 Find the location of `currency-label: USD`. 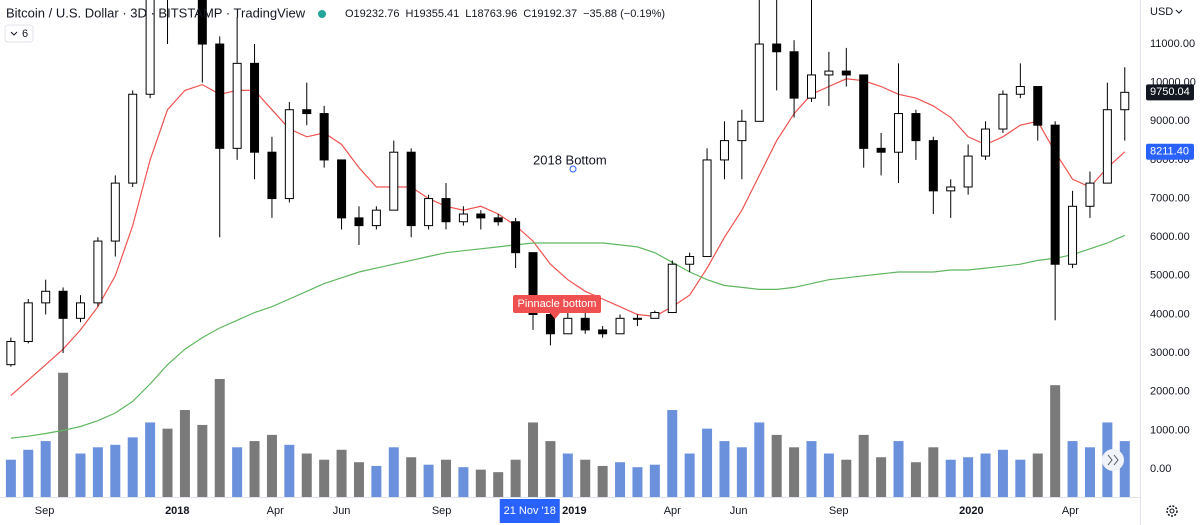

currency-label: USD is located at coordinates (1161, 12).